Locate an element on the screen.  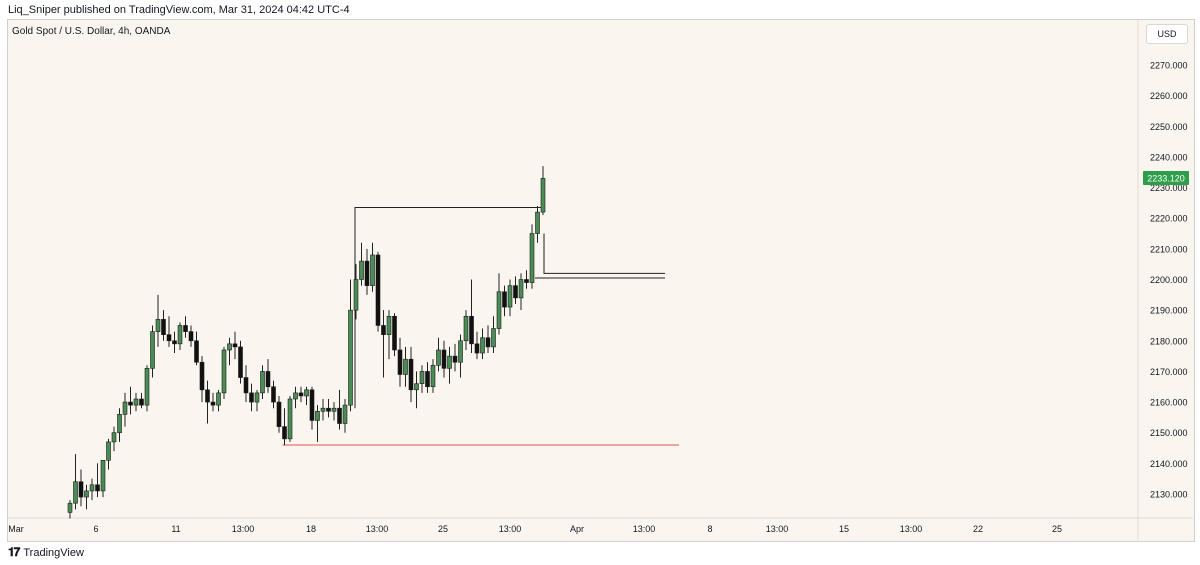
y-tick-label: 2190.000 is located at coordinates (1169, 311).